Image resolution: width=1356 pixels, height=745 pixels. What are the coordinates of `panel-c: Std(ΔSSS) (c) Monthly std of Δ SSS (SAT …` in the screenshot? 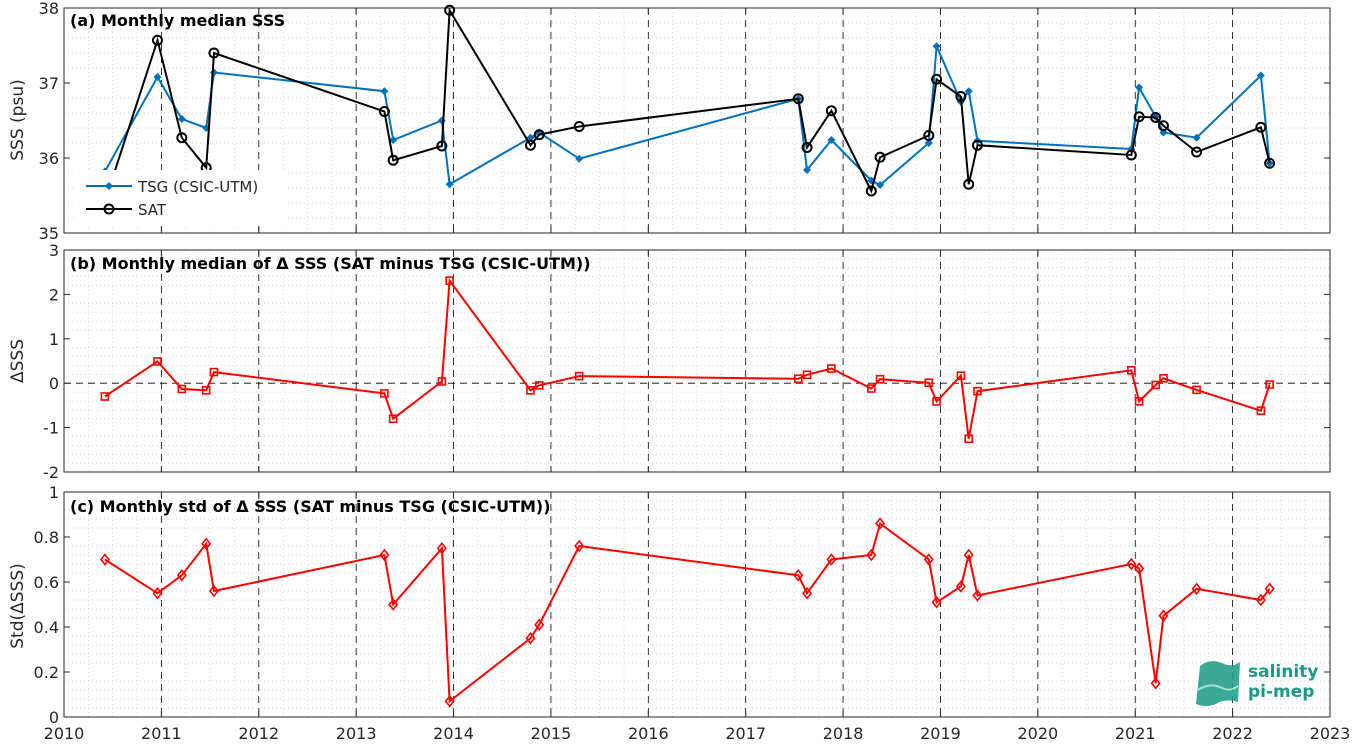 It's located at (279, 573).